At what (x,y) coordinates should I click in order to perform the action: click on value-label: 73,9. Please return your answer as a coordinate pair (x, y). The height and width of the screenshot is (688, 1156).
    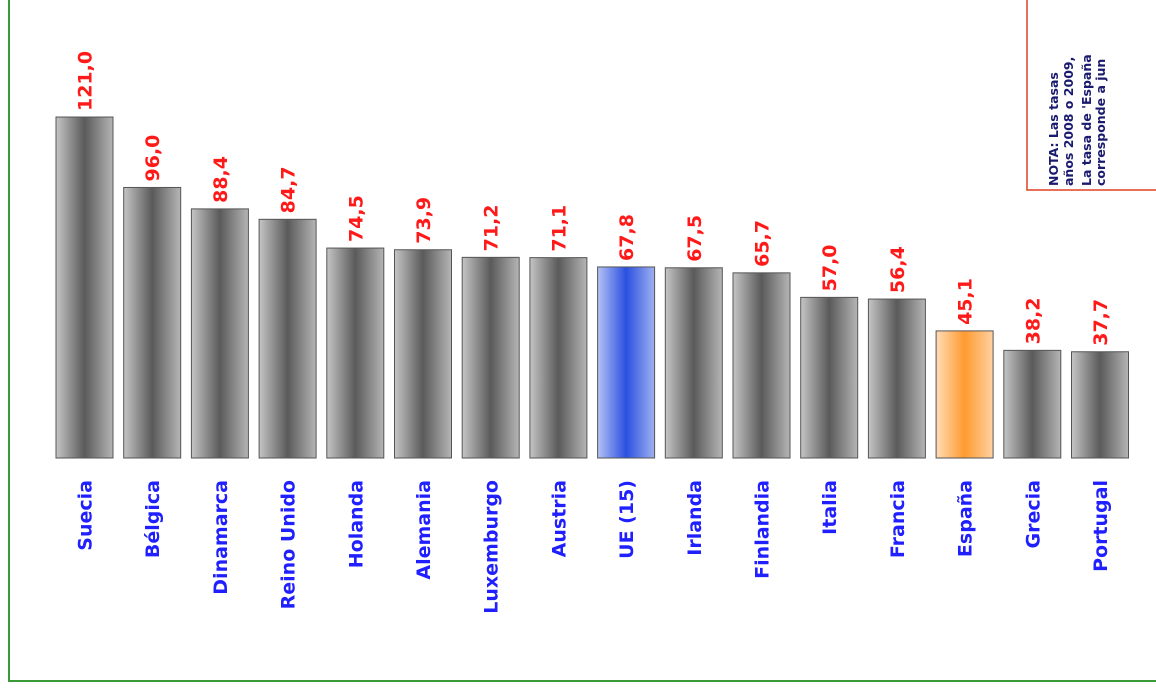
    Looking at the image, I should click on (424, 220).